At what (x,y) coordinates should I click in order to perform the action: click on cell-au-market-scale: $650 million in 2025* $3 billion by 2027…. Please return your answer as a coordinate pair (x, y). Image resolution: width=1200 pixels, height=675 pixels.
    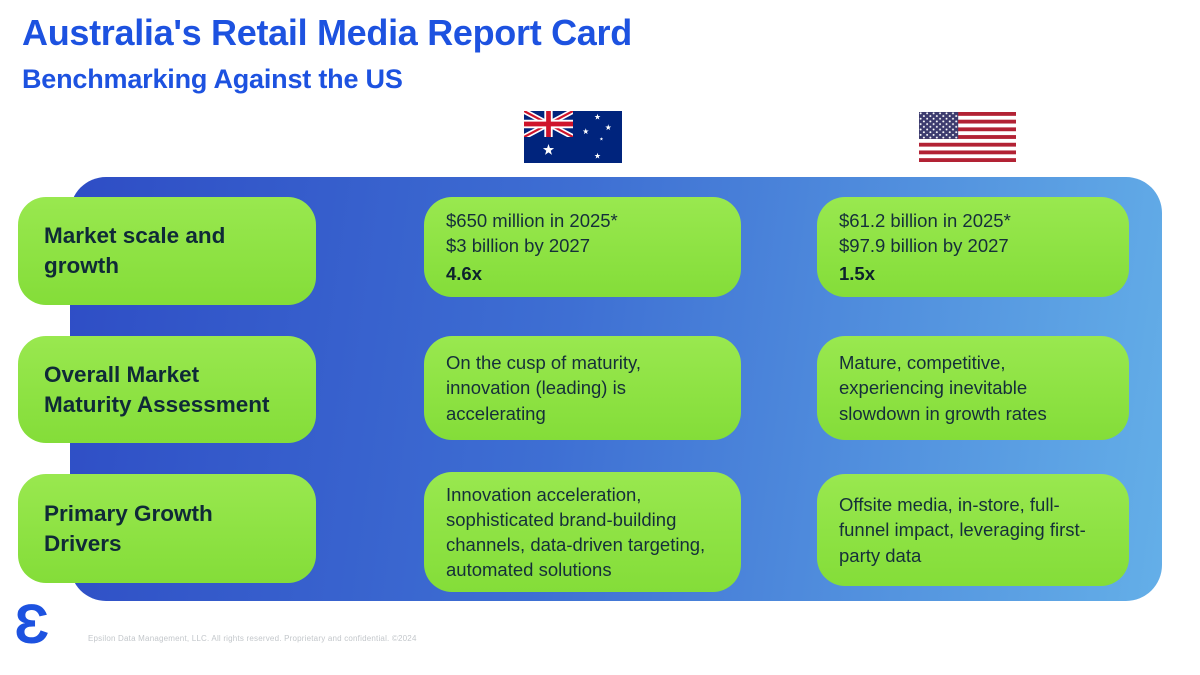
    Looking at the image, I should click on (582, 247).